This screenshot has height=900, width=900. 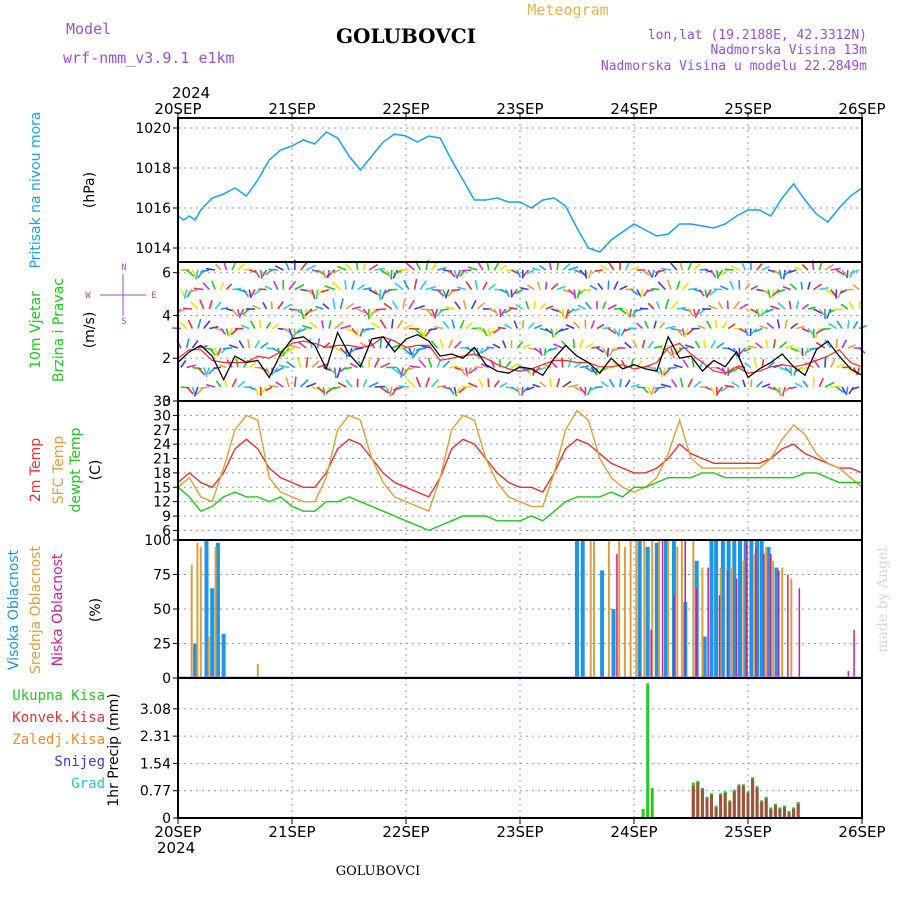 What do you see at coordinates (861, 109) in the screenshot?
I see `time-label-top: 26SEP` at bounding box center [861, 109].